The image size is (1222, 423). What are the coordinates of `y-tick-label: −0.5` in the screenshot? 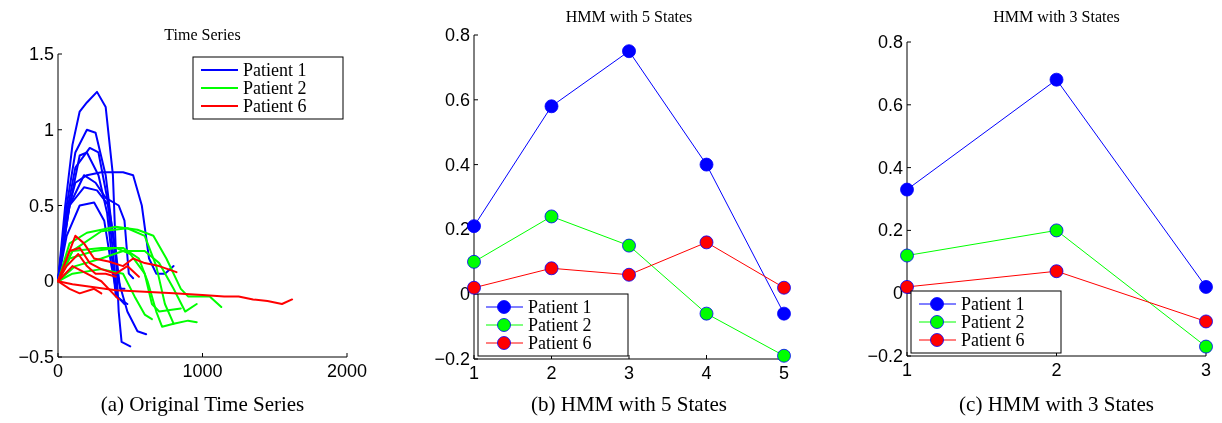 It's located at (36, 357).